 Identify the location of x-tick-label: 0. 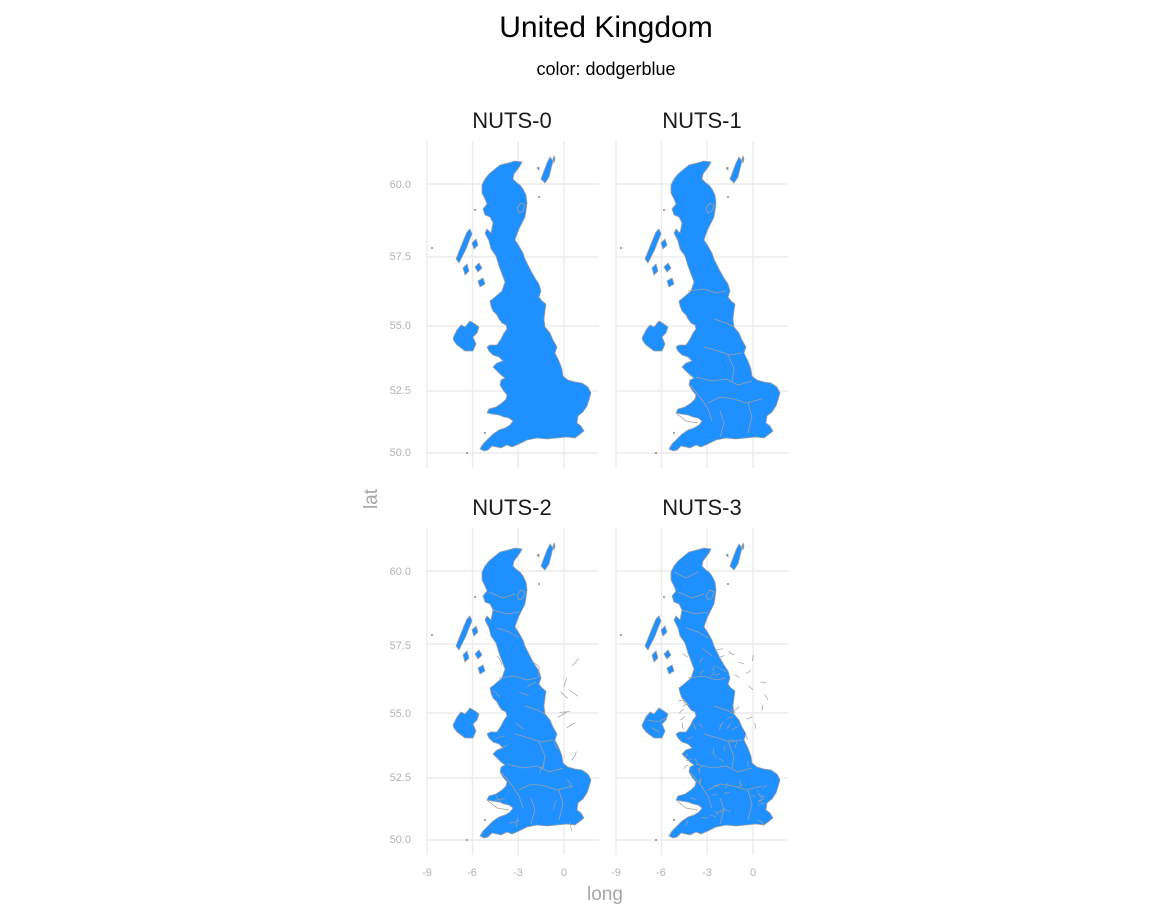
(753, 873).